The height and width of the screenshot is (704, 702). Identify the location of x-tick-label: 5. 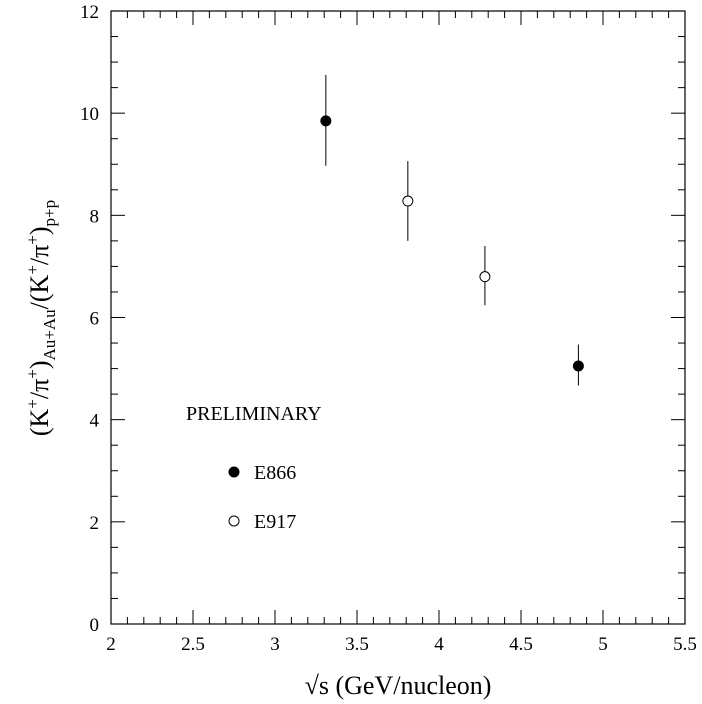
(603, 644).